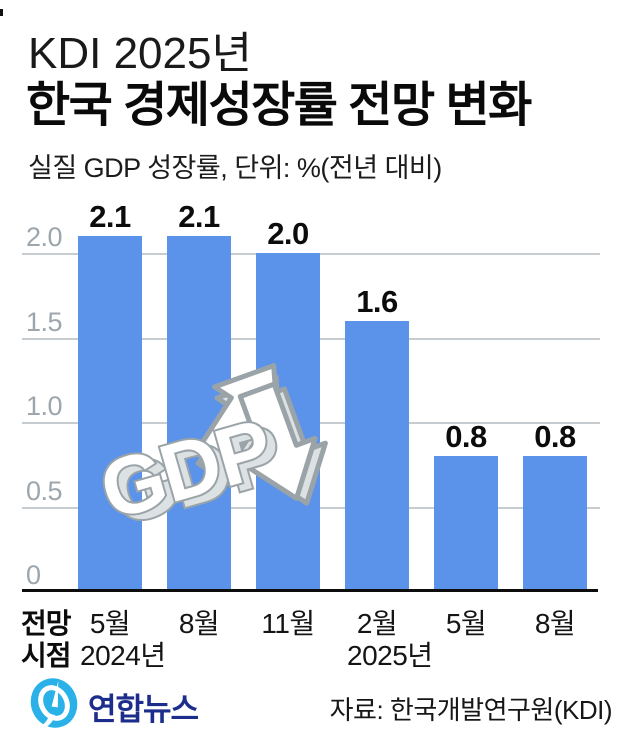 This screenshot has height=736, width=640. What do you see at coordinates (282, 443) in the screenshot?
I see `down-arrow-icon` at bounding box center [282, 443].